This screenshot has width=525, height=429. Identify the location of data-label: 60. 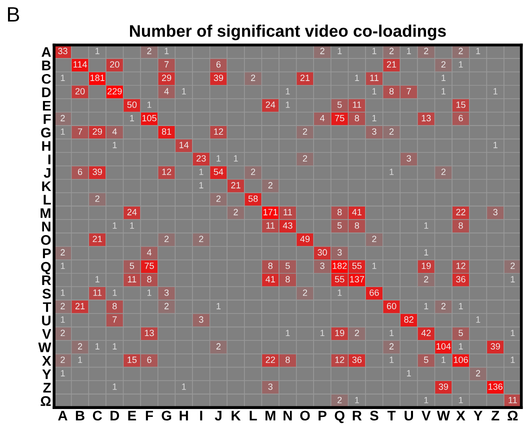
(391, 306).